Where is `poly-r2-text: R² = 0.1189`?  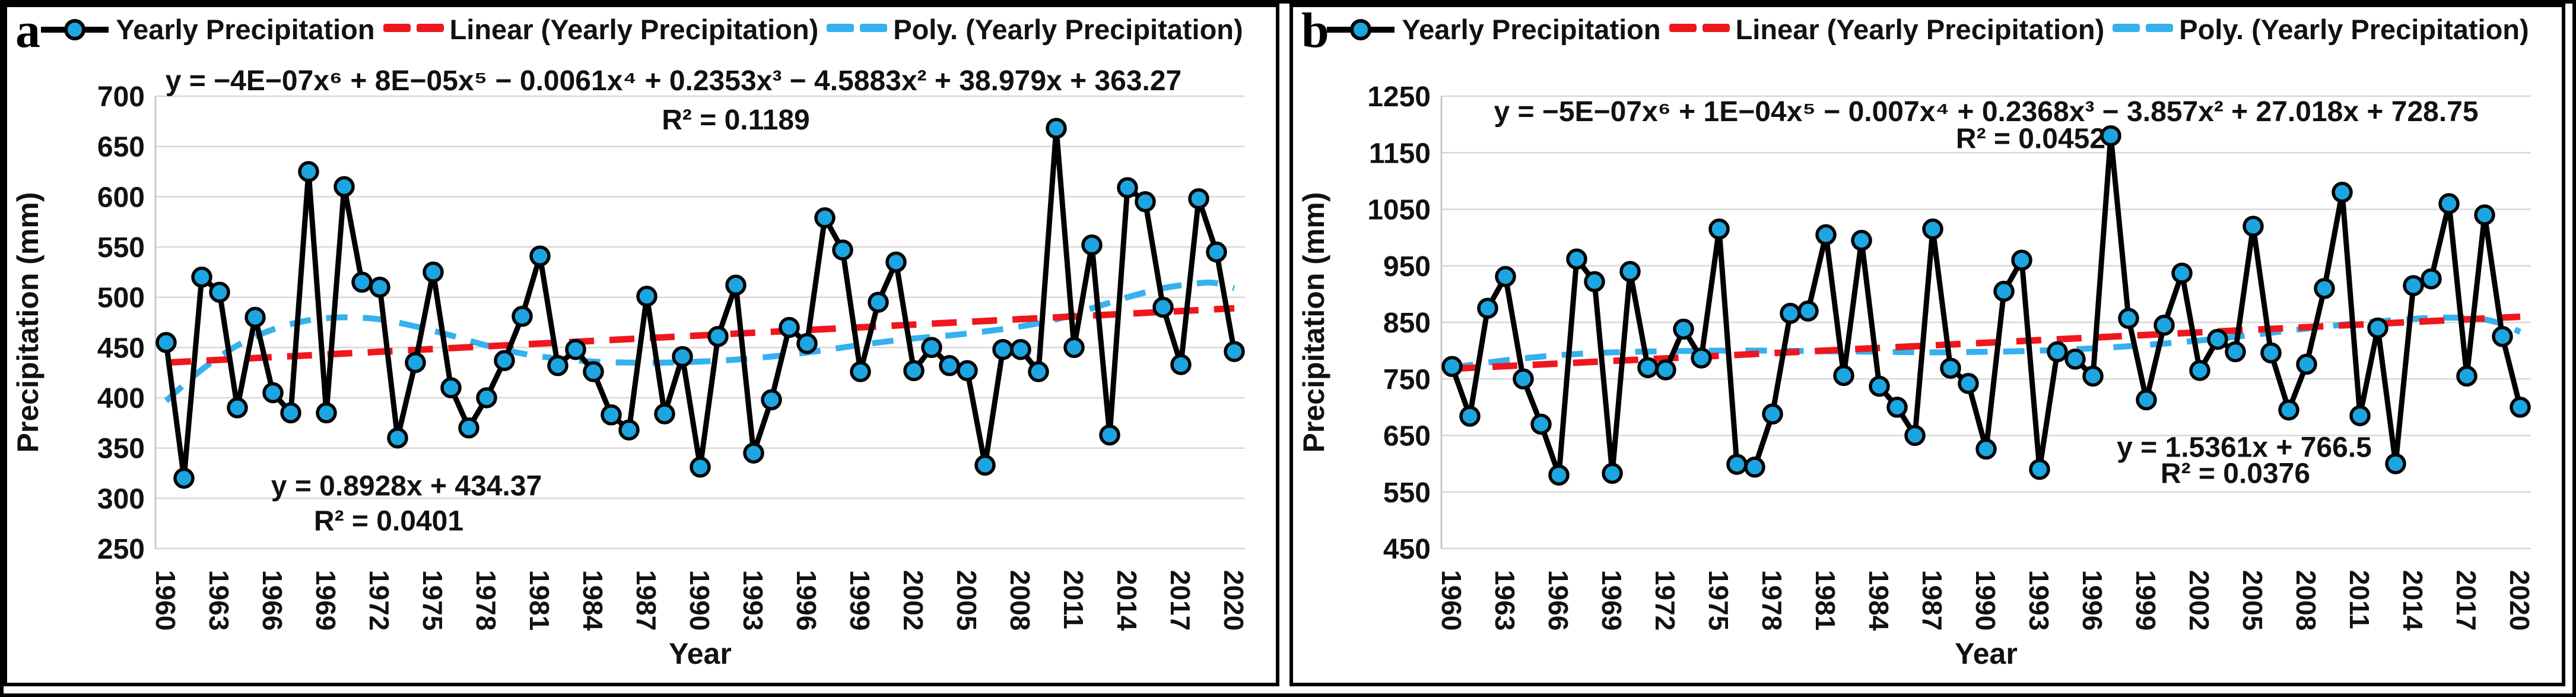 poly-r2-text: R² = 0.1189 is located at coordinates (736, 120).